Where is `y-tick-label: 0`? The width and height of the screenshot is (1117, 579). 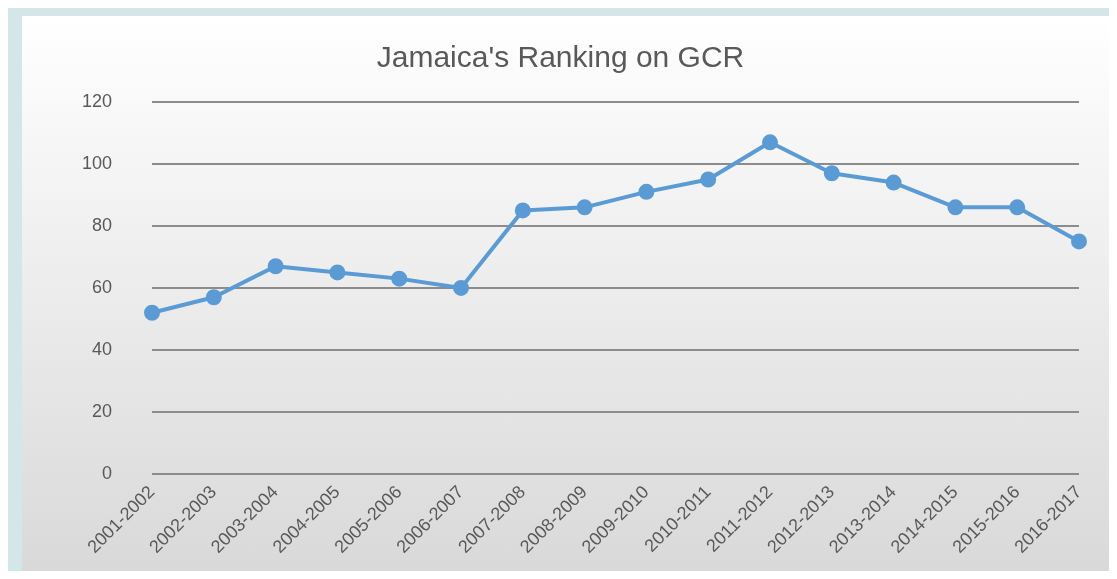
y-tick-label: 0 is located at coordinates (107, 472).